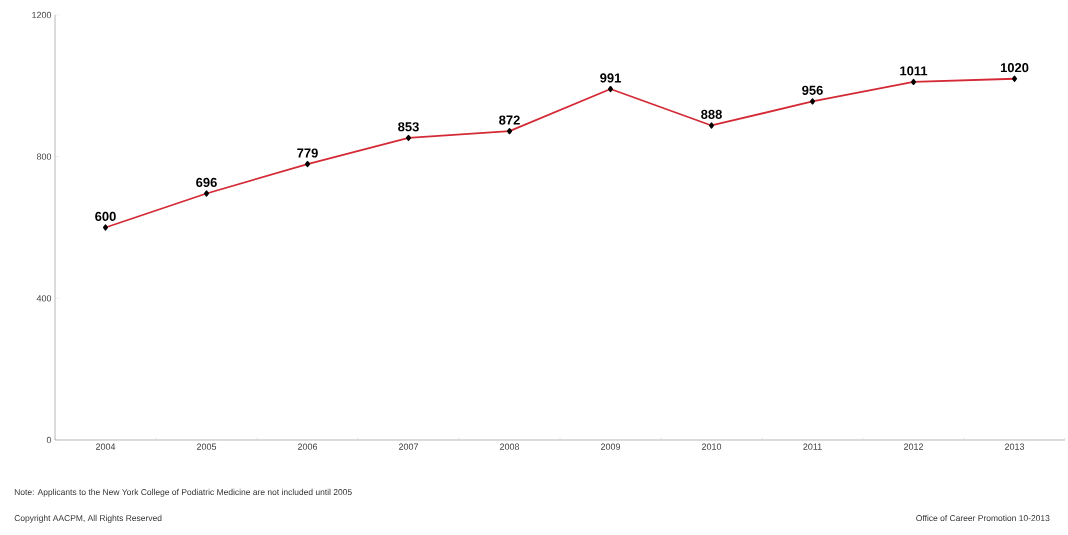 The height and width of the screenshot is (535, 1068). What do you see at coordinates (1015, 446) in the screenshot?
I see `x-tick-label: 2013` at bounding box center [1015, 446].